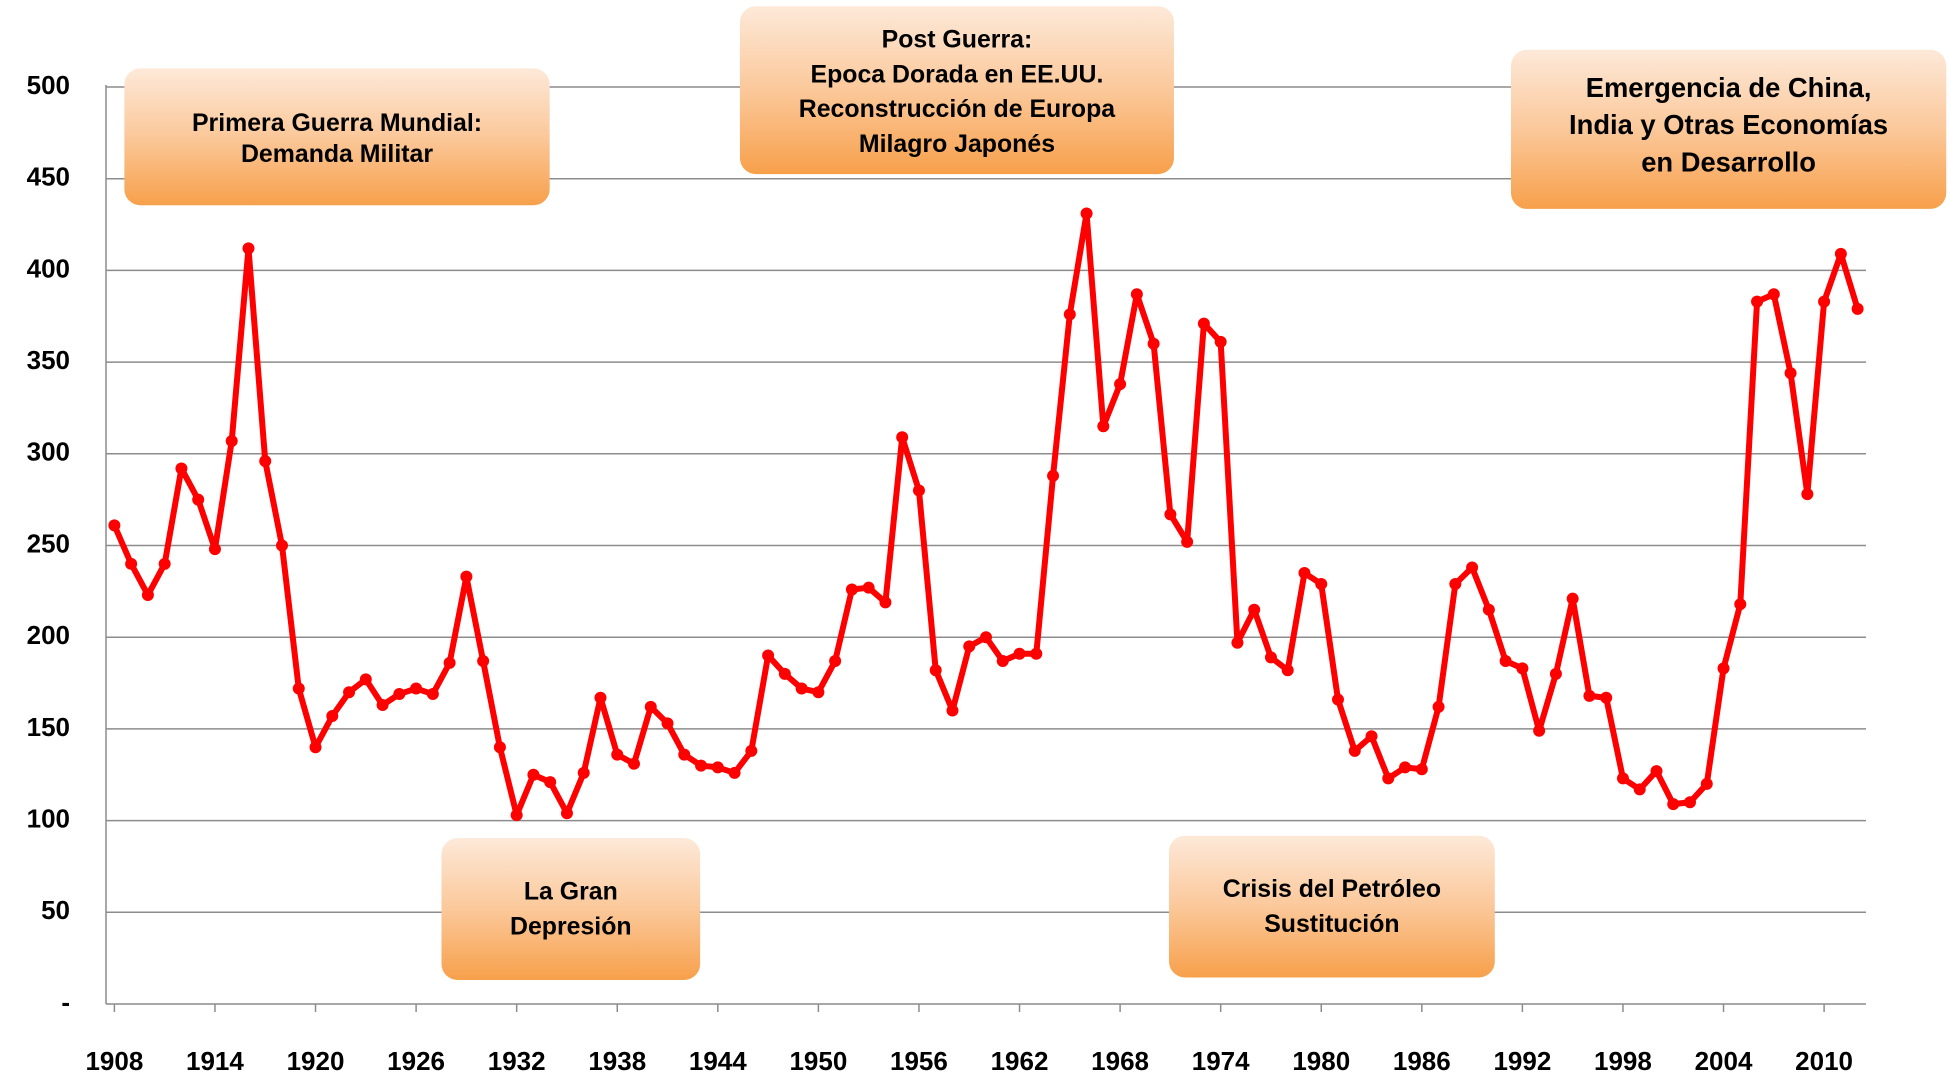  Describe the element at coordinates (1321, 1061) in the screenshot. I see `x-tick-label: 1980` at that location.